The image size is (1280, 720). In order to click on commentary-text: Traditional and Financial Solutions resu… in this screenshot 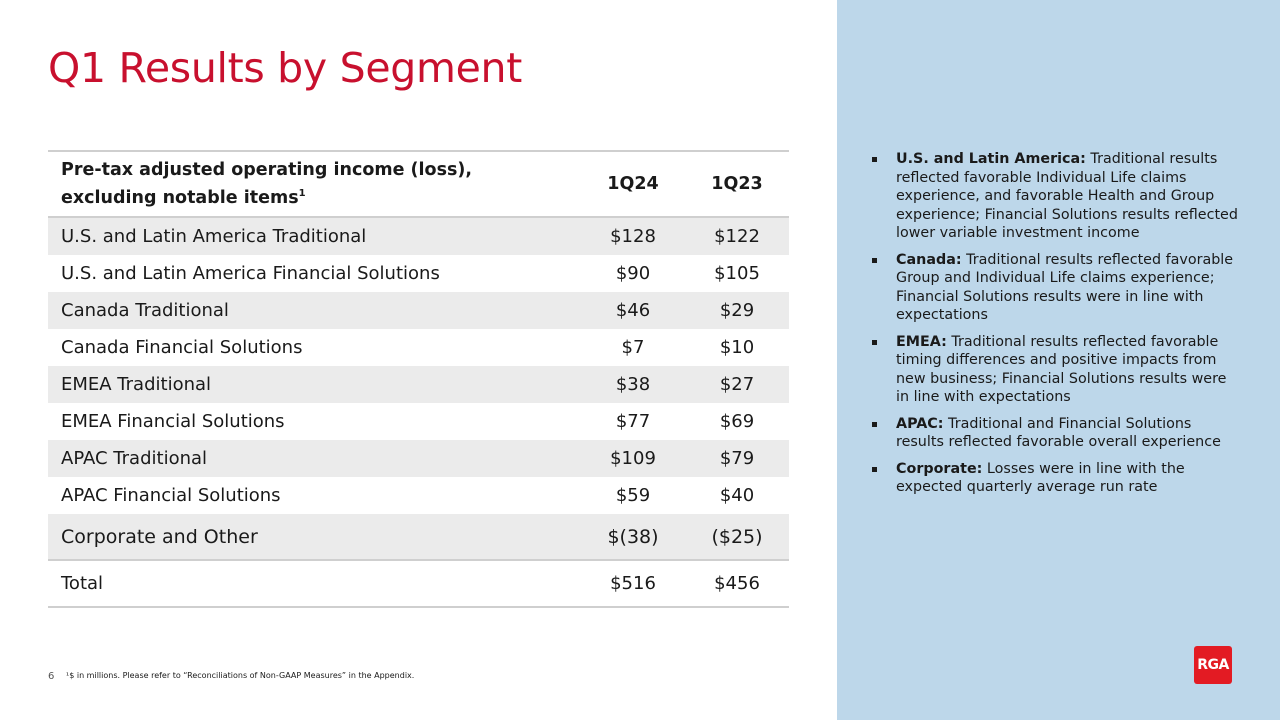, I will do `click(1058, 433)`.